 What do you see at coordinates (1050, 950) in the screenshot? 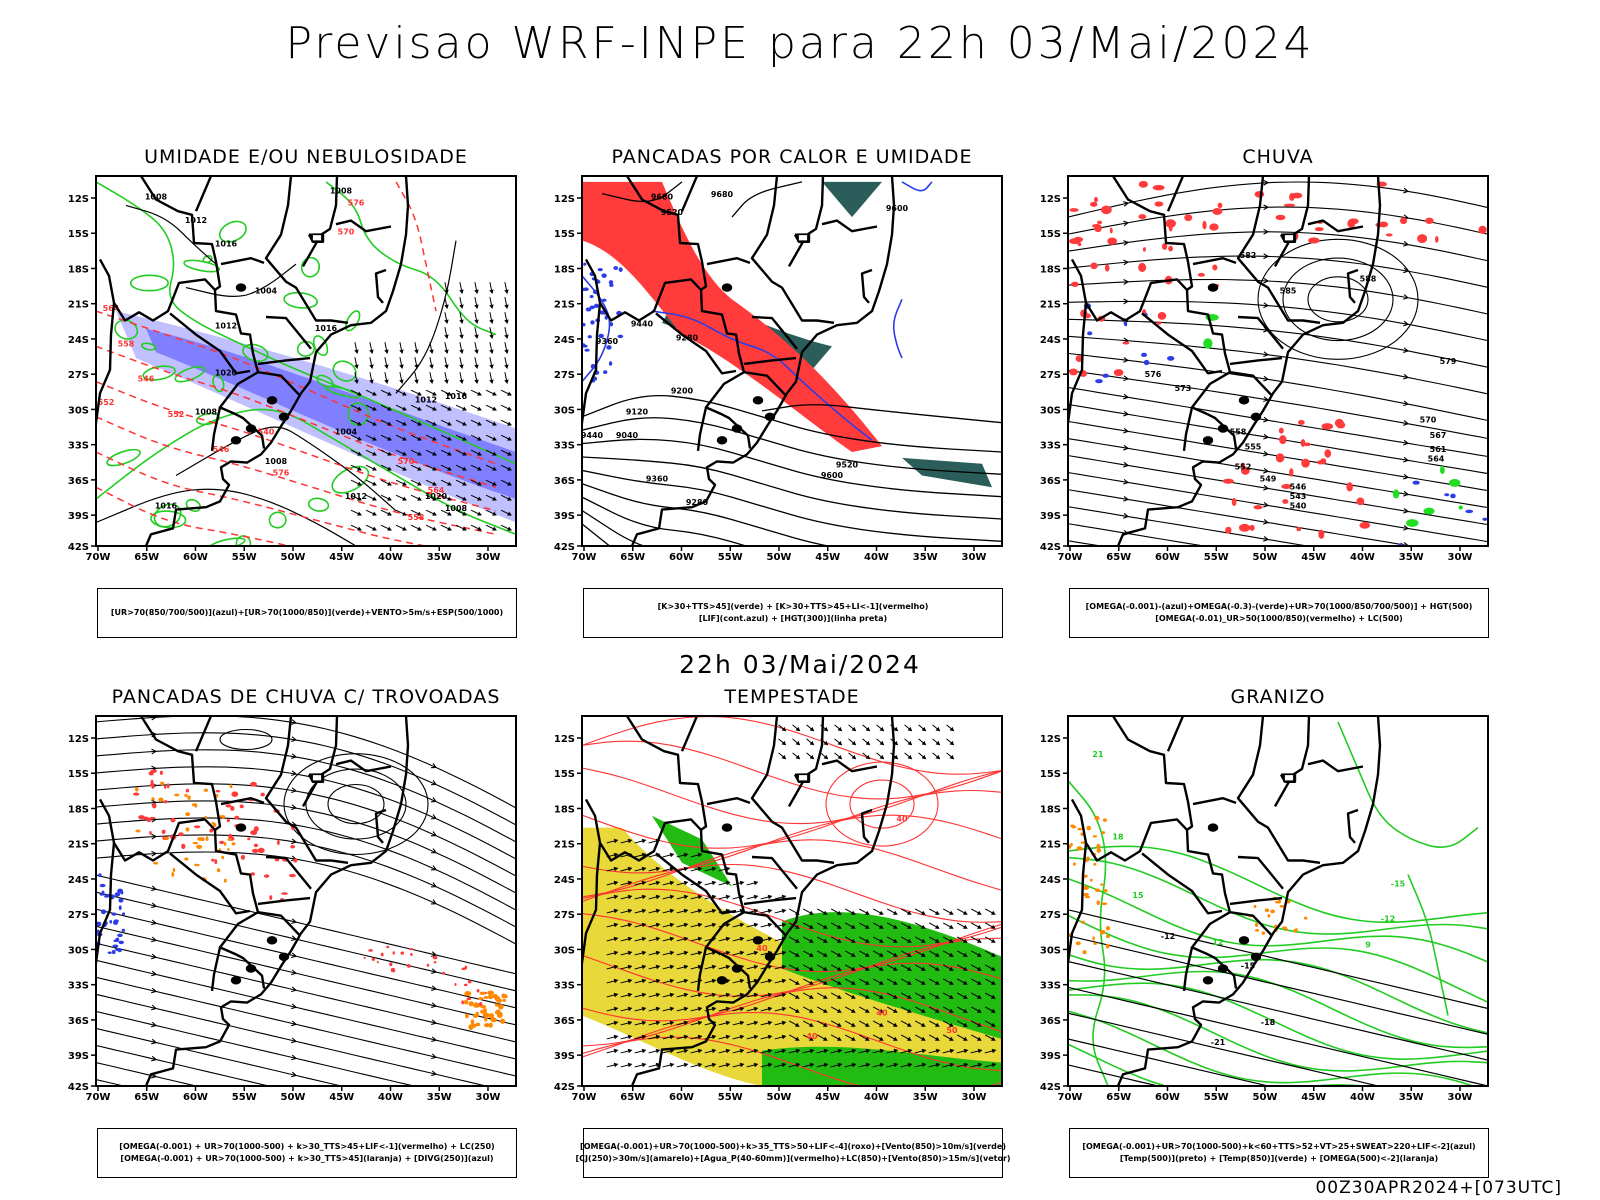
I see `lat-label: 30S` at bounding box center [1050, 950].